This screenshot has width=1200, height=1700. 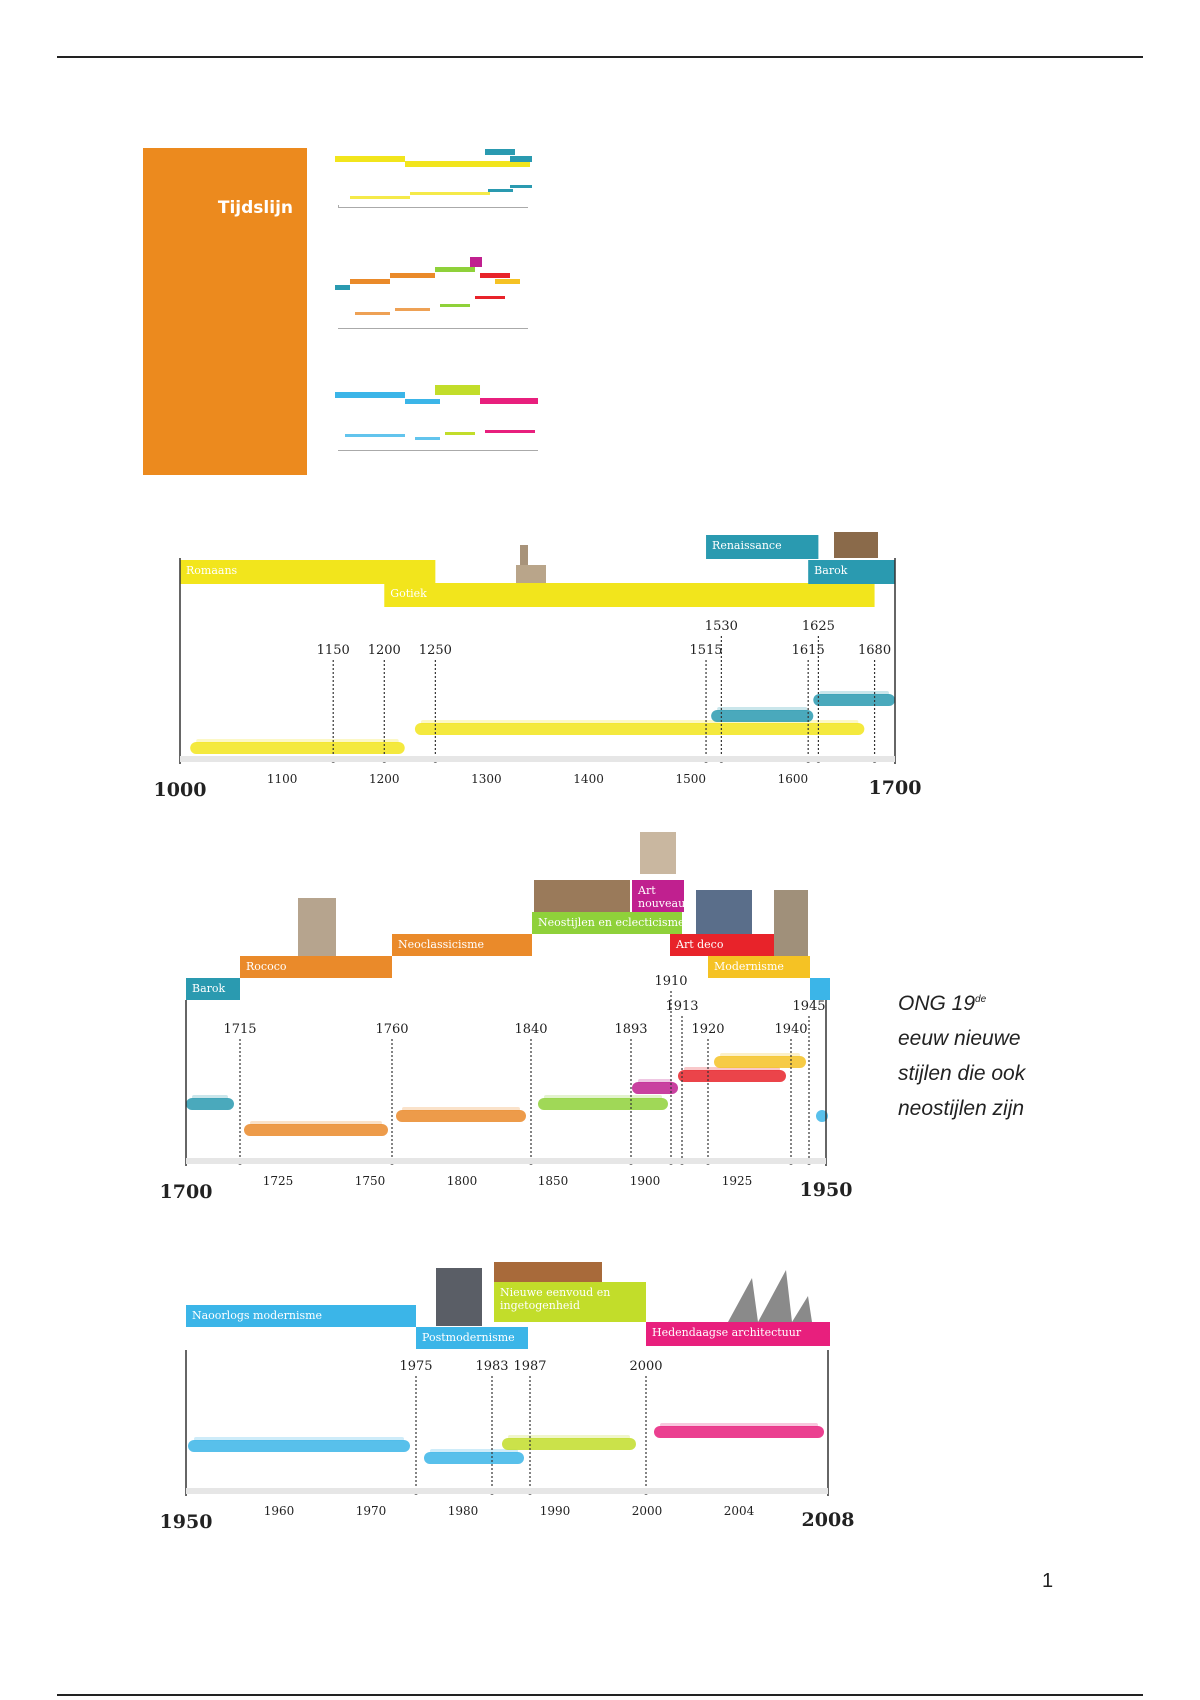 I want to click on t1-tick-1300: 1300, so click(x=486, y=779).